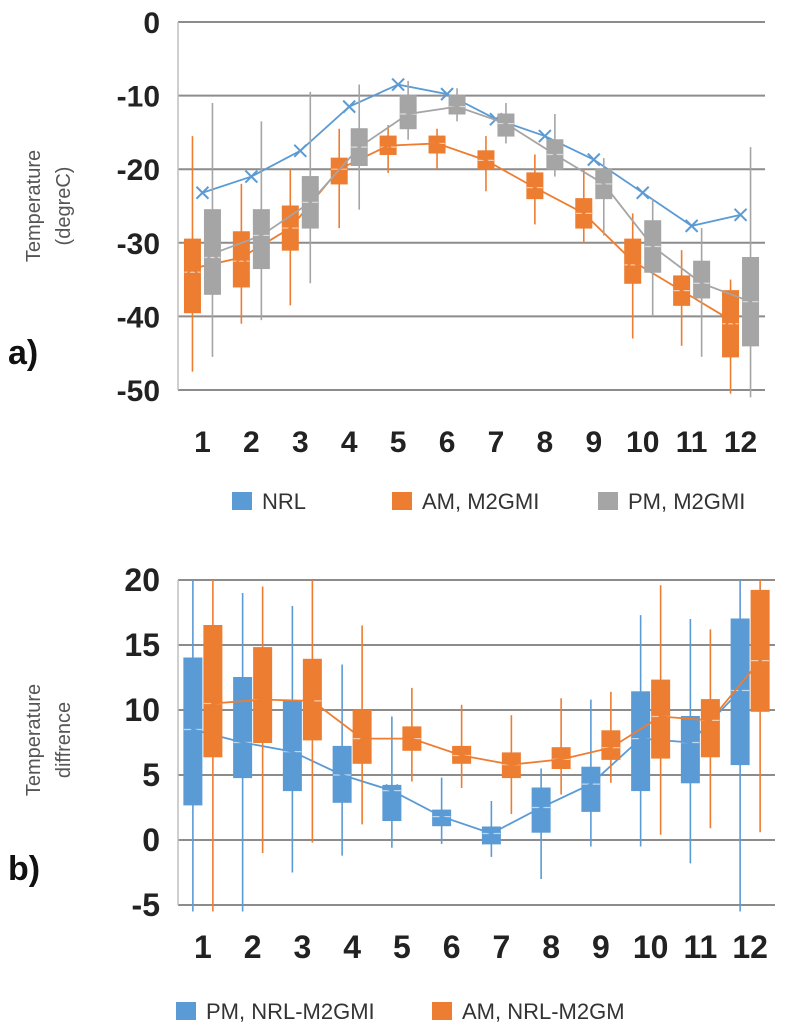  What do you see at coordinates (601, 947) in the screenshot?
I see `x-tick-label: 9` at bounding box center [601, 947].